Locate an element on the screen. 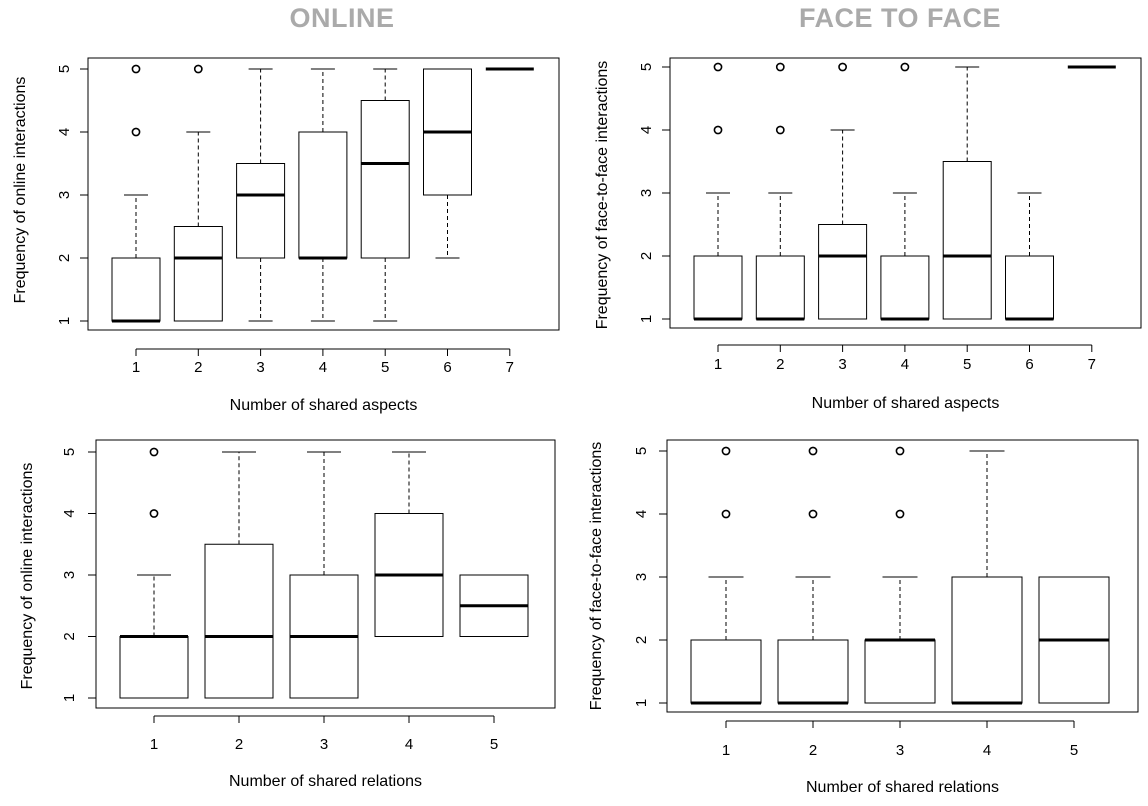 Image resolution: width=1148 pixels, height=806 pixels. heading-face-to-face: FACE TO FACE is located at coordinates (900, 18).